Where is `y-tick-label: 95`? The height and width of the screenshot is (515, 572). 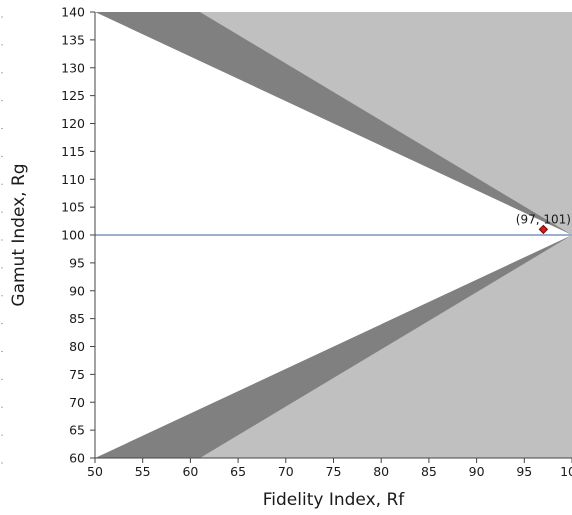
y-tick-label: 95 is located at coordinates (77, 262).